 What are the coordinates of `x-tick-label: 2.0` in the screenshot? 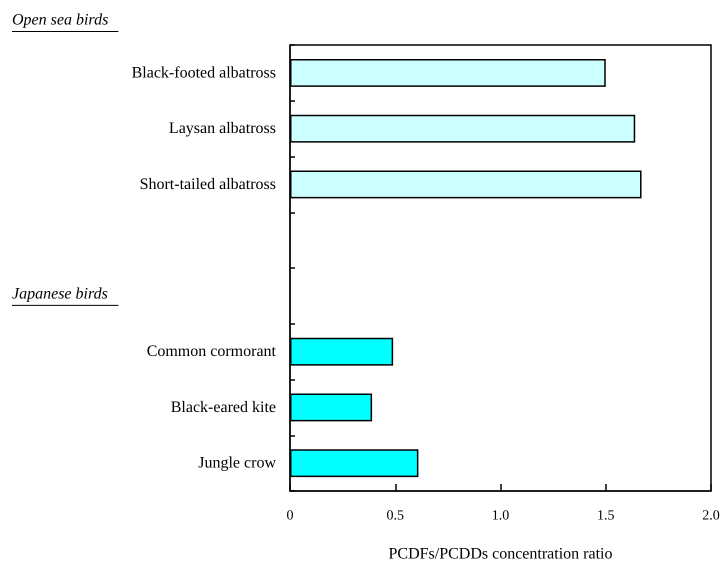 It's located at (711, 516).